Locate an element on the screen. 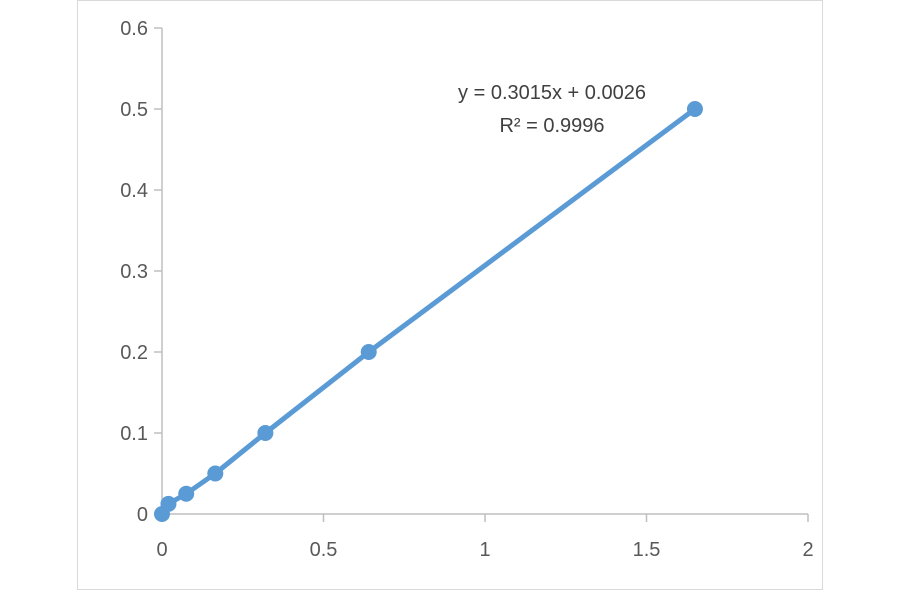  y-tick-label: 0.6 is located at coordinates (134, 29).